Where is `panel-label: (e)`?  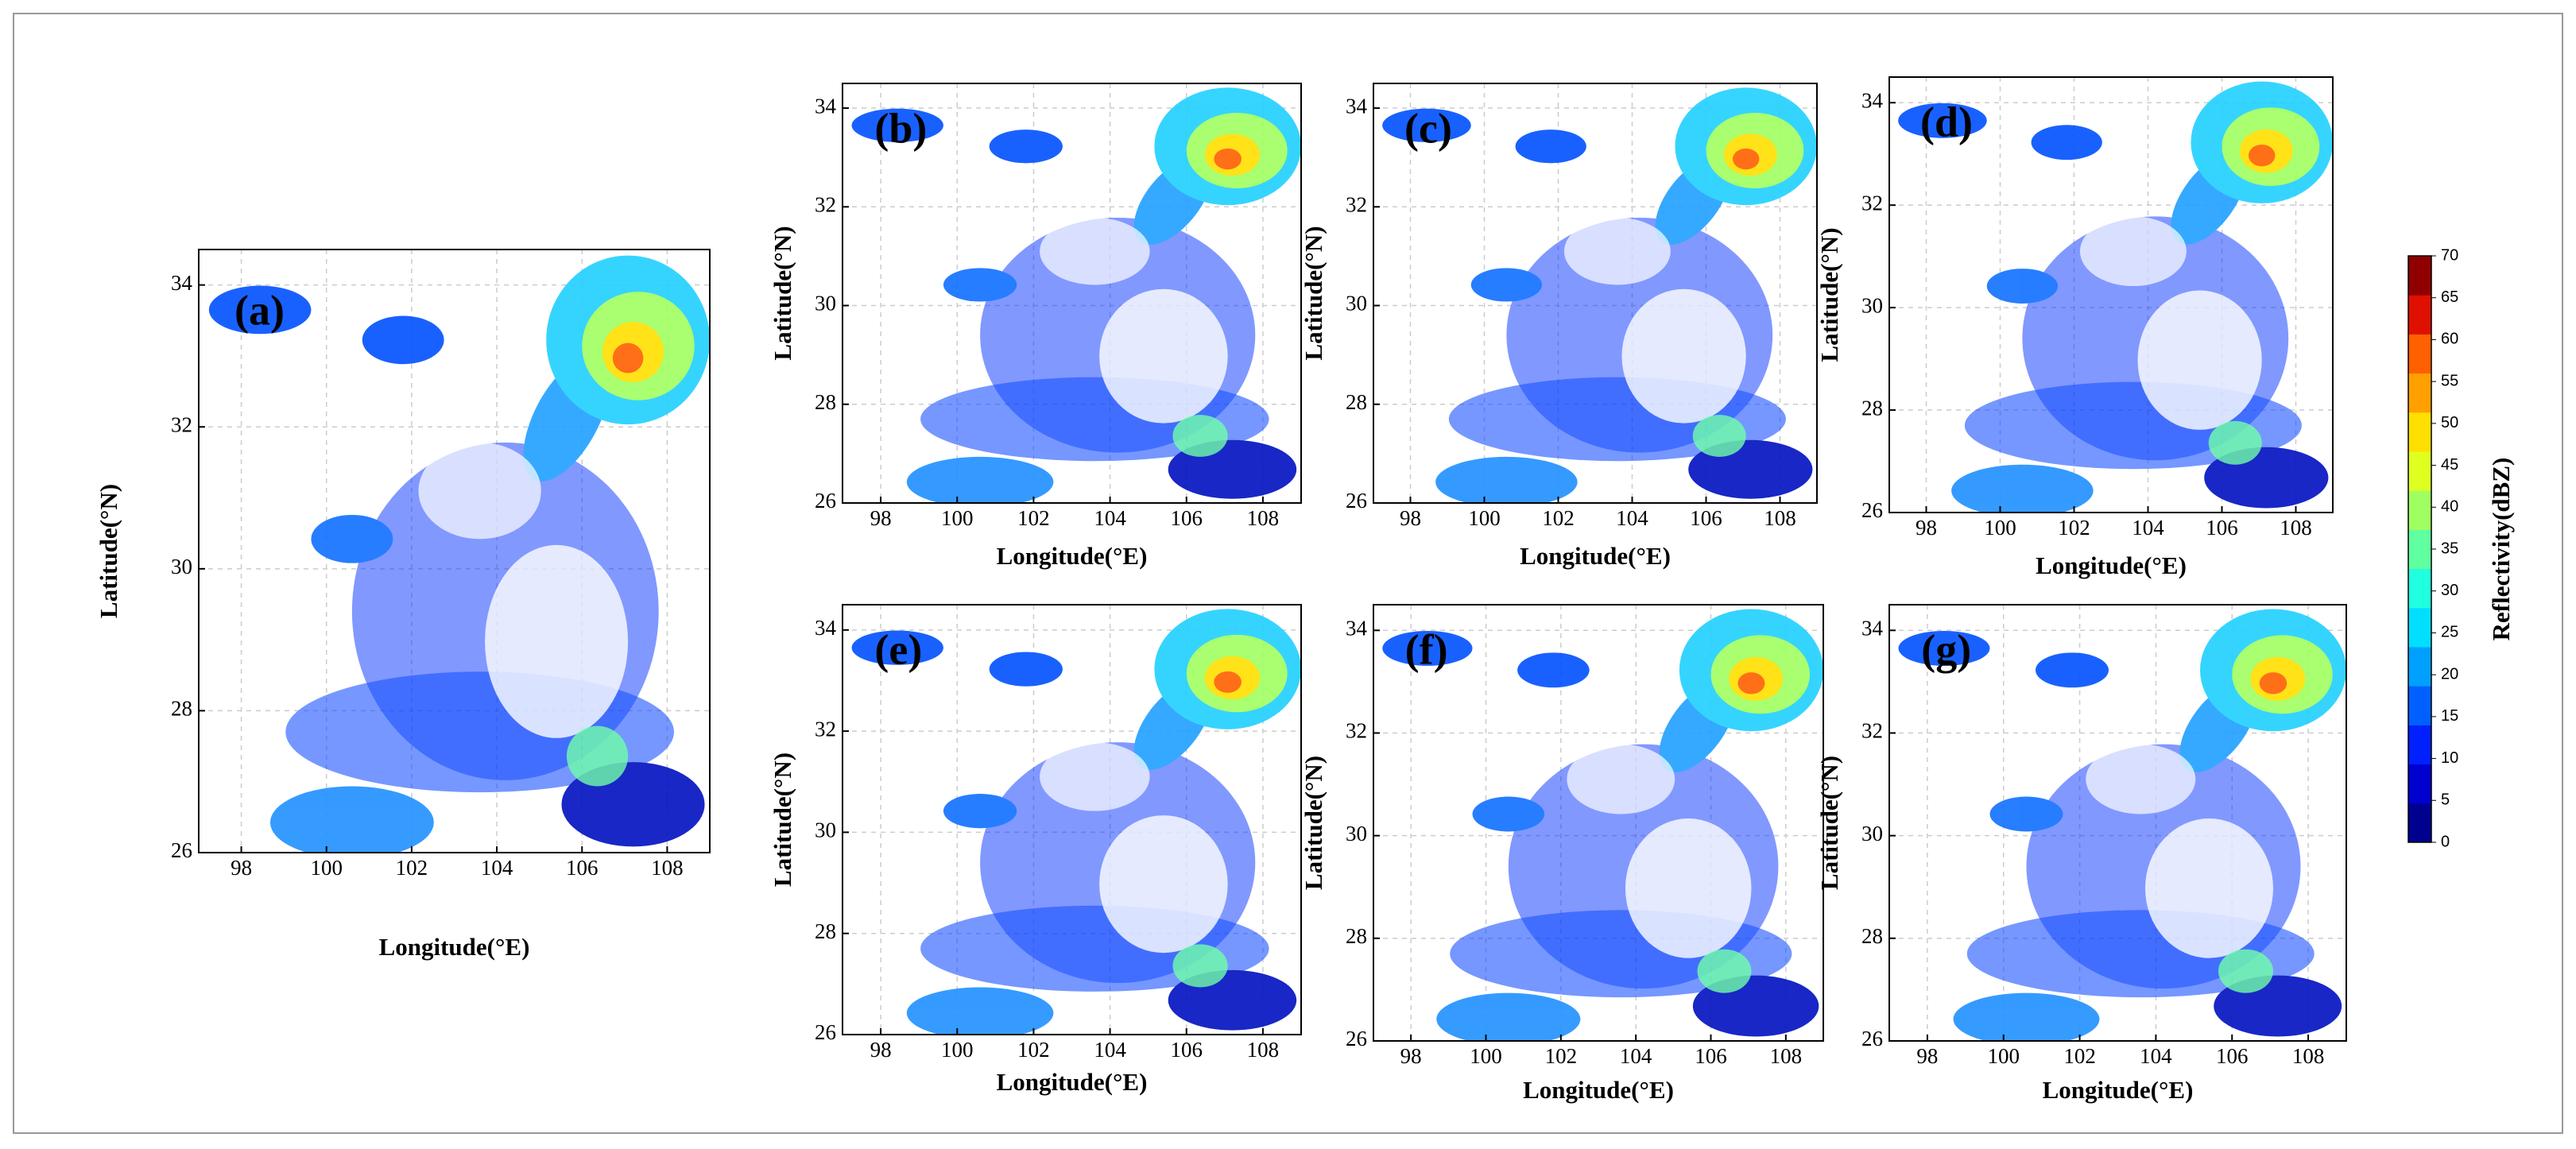
panel-label: (e) is located at coordinates (898, 649).